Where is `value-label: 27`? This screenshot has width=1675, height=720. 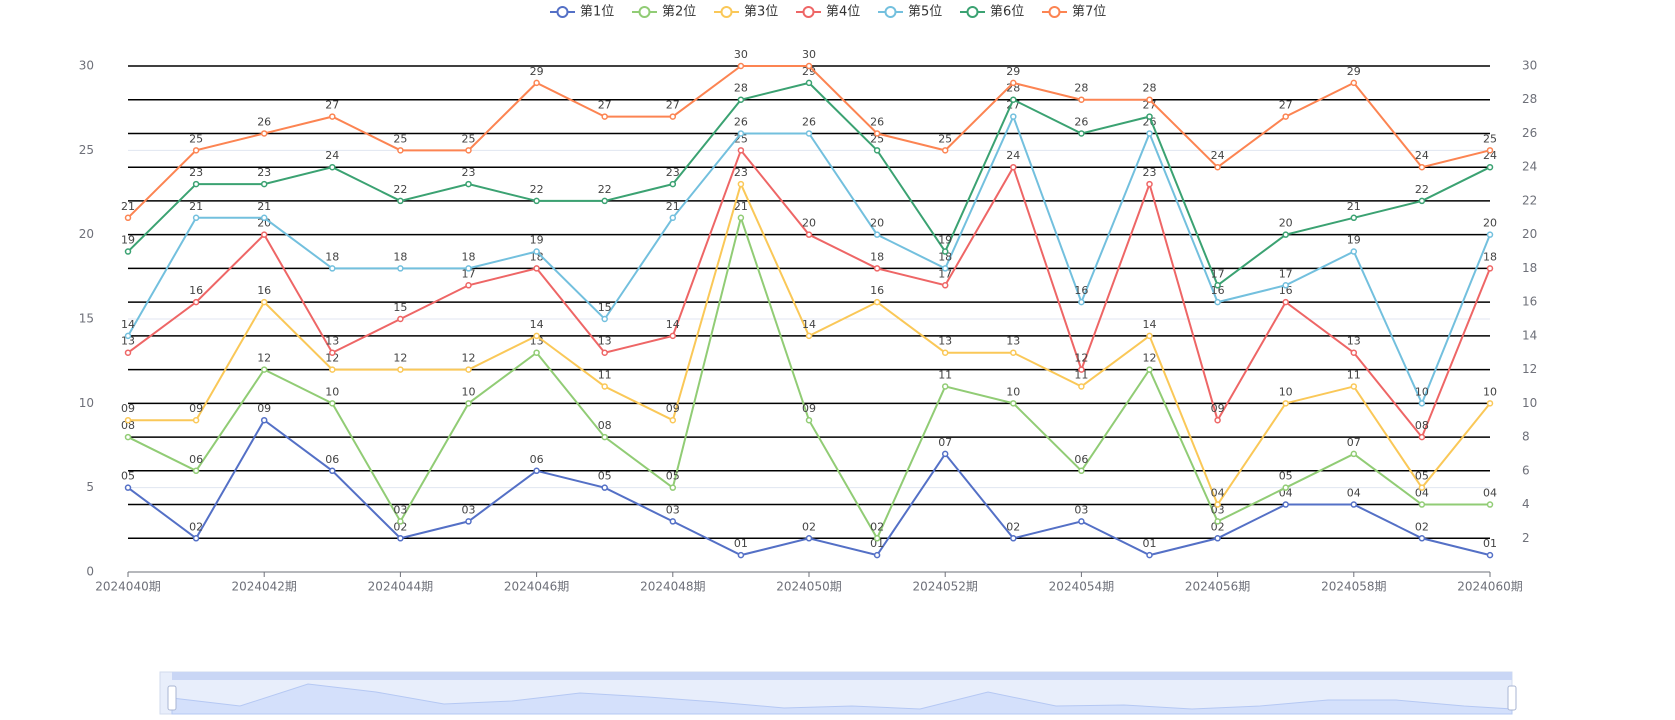 value-label: 27 is located at coordinates (605, 105).